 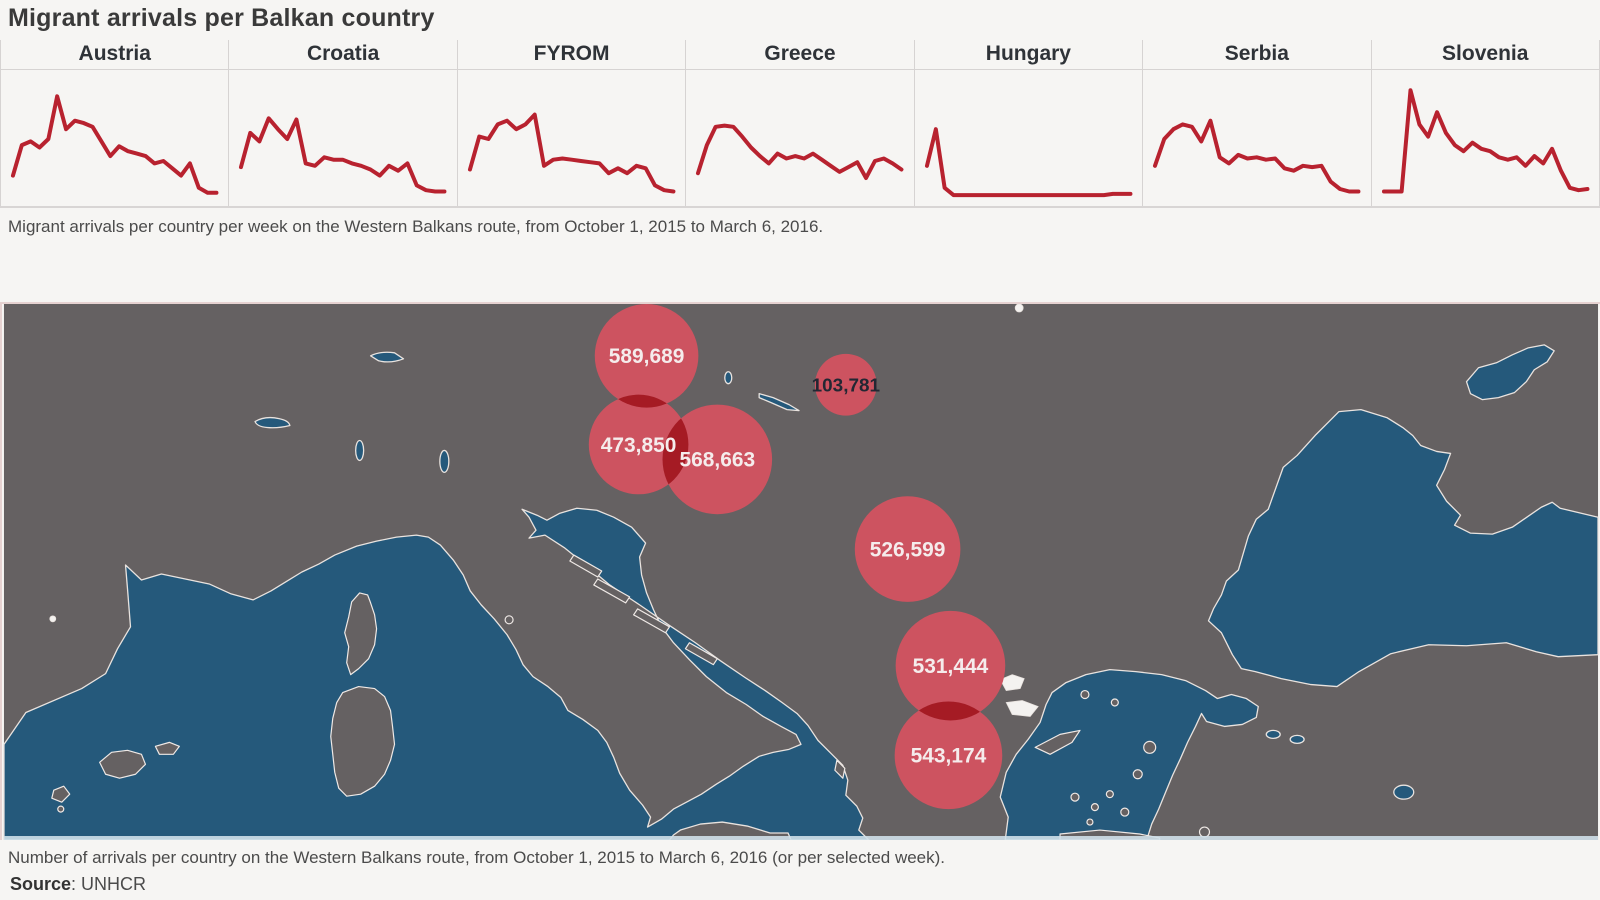 I want to click on sparkline-serbia, so click(x=1257, y=156).